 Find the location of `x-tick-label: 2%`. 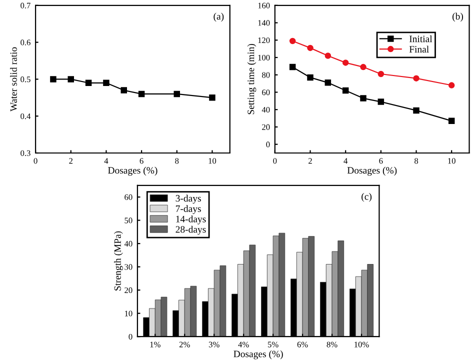

x-tick-label: 2% is located at coordinates (184, 345).